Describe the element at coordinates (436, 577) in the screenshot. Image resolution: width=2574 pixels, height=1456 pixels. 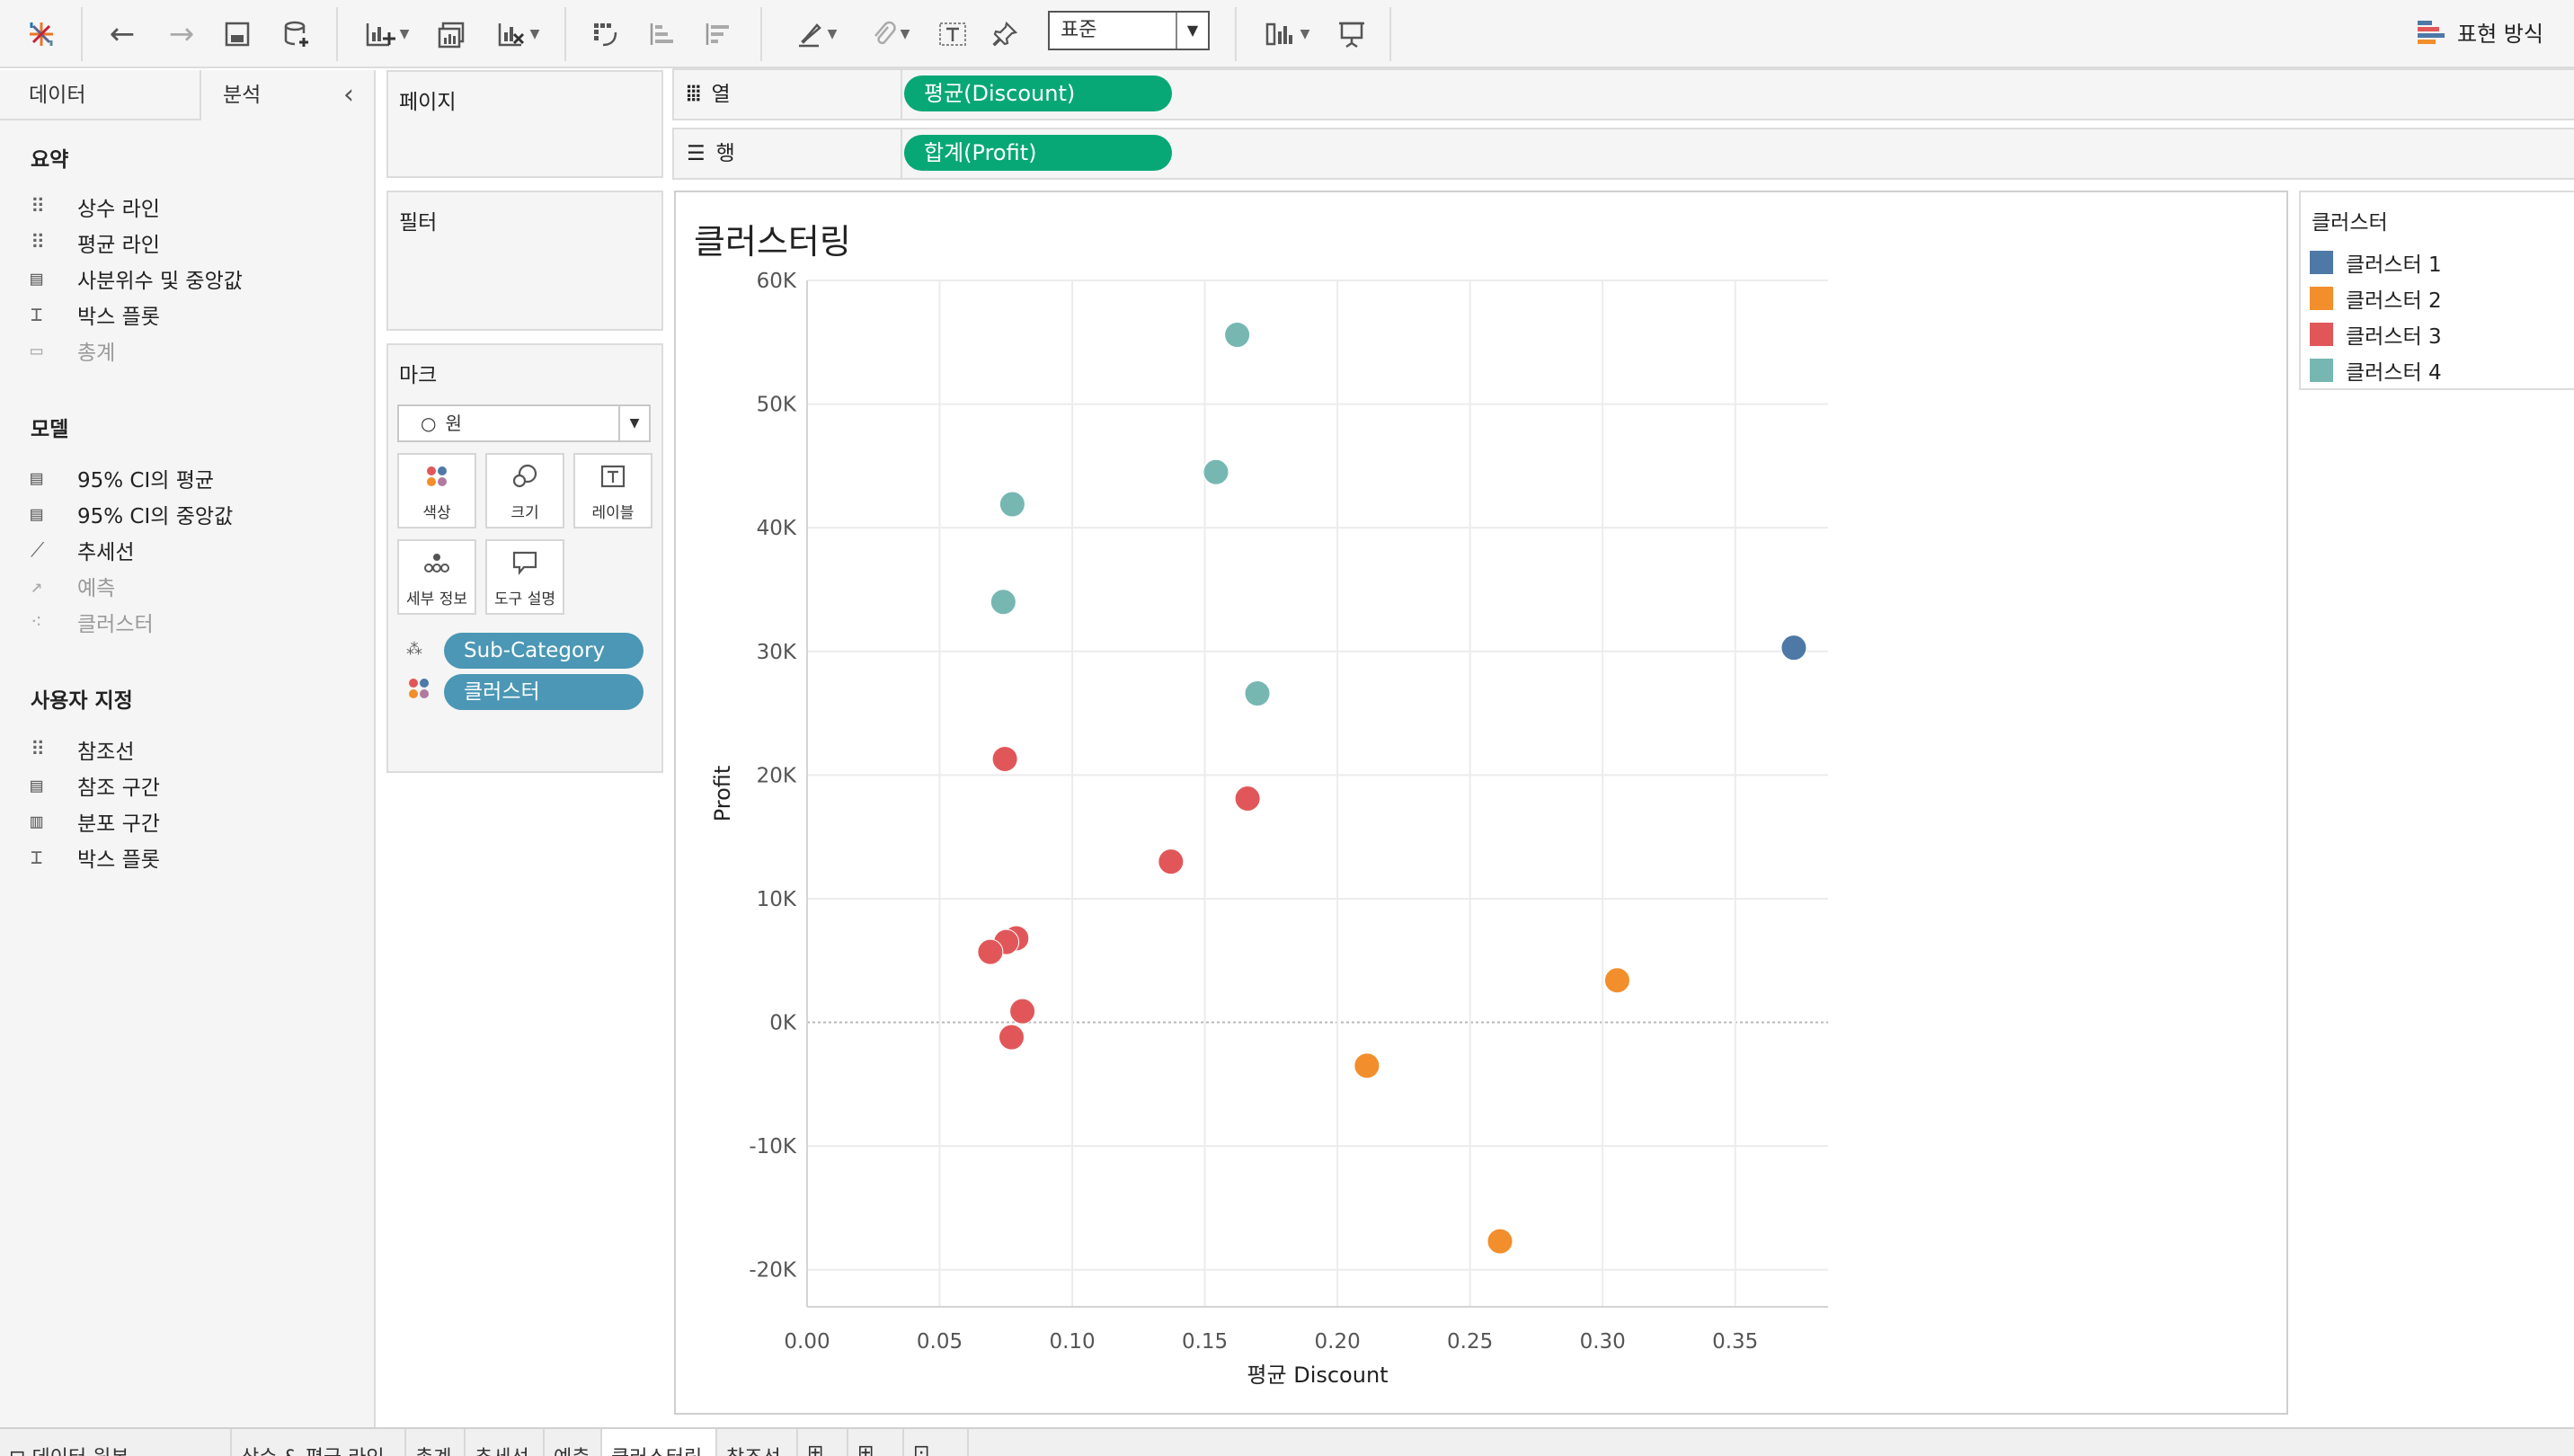
I see `detail-button: 세부 정보` at that location.